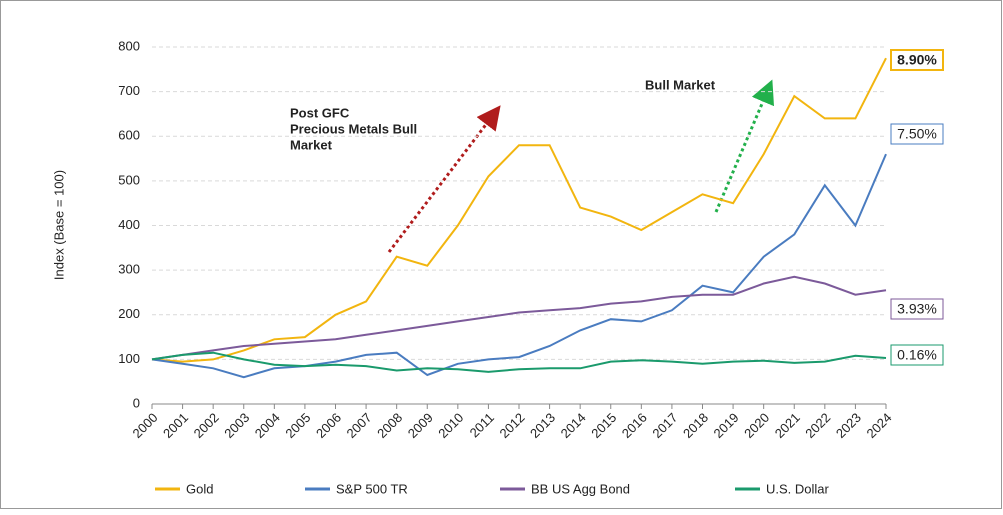 The image size is (1003, 515). I want to click on y-tick-label: 200, so click(129, 313).